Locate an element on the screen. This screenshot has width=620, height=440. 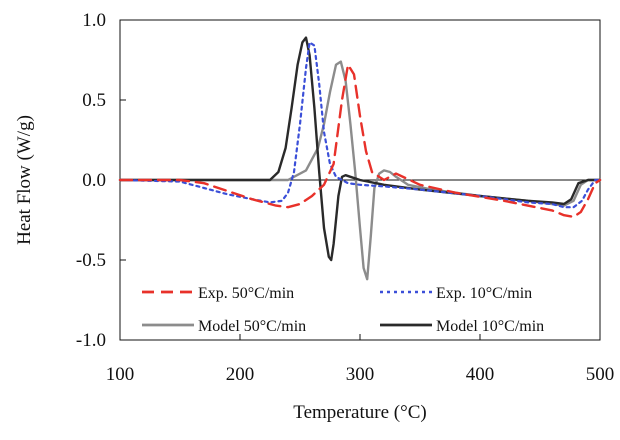
y-tick-label: 1.0 is located at coordinates (94, 20).